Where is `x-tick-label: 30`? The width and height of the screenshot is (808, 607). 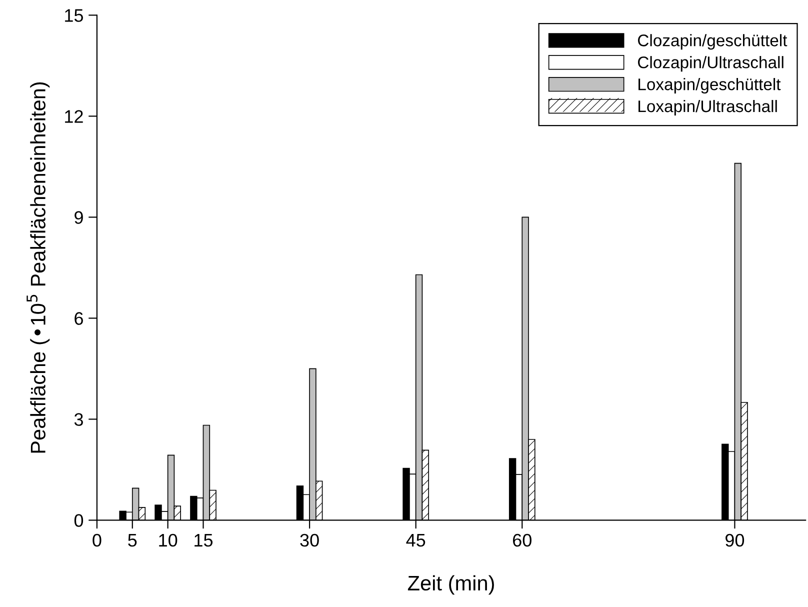
x-tick-label: 30 is located at coordinates (309, 540).